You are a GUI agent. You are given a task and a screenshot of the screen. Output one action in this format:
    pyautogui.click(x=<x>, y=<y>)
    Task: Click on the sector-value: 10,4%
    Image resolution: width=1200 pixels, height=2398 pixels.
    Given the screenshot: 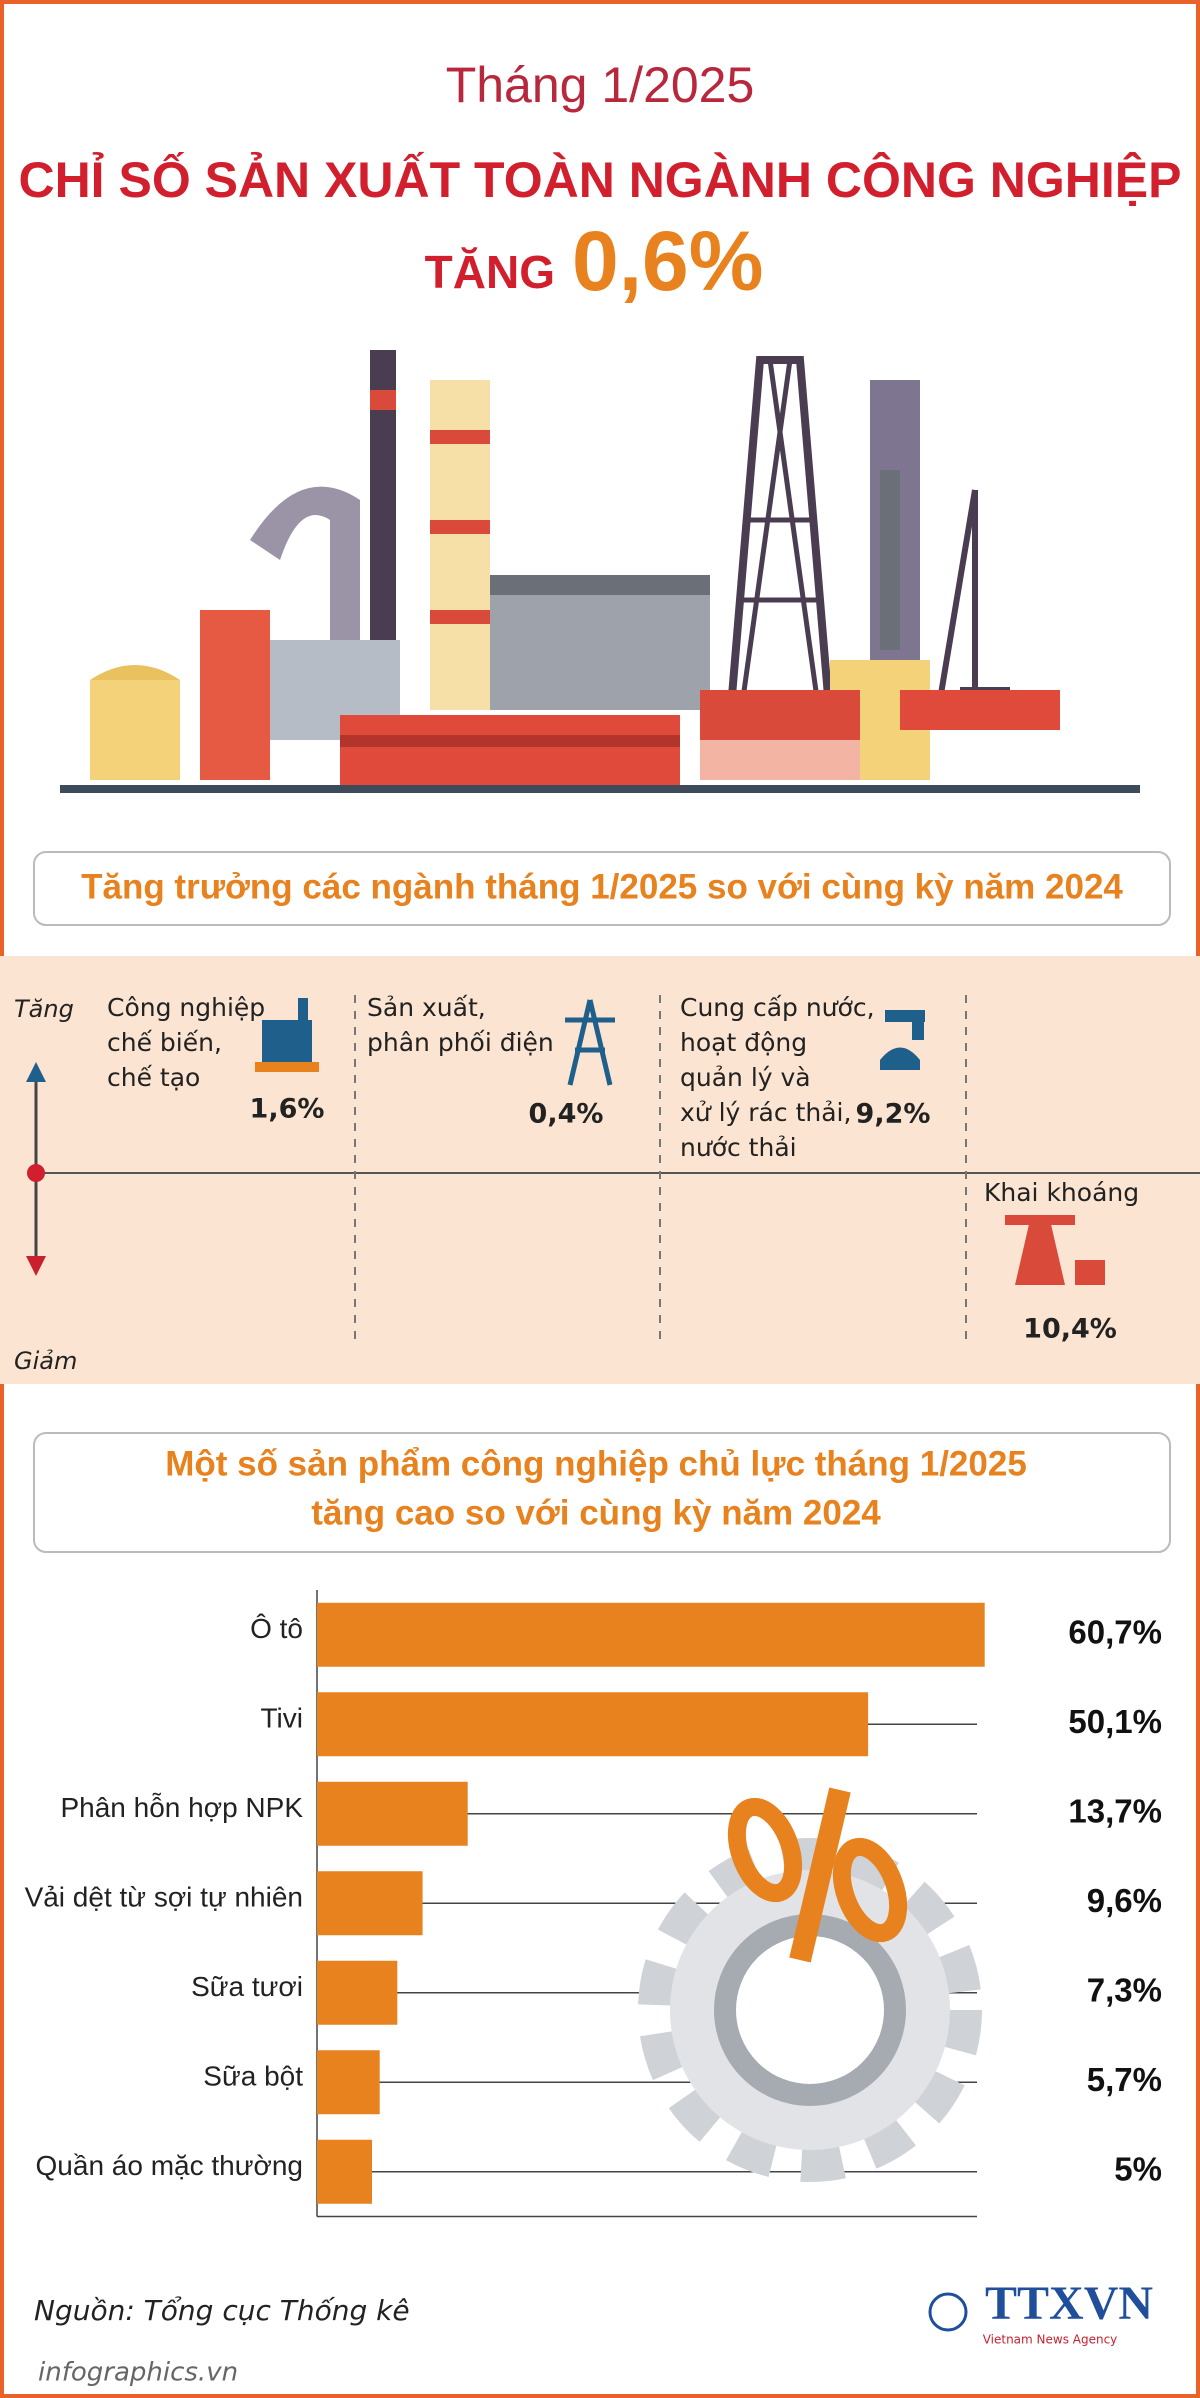 What is the action you would take?
    pyautogui.click(x=1070, y=1329)
    